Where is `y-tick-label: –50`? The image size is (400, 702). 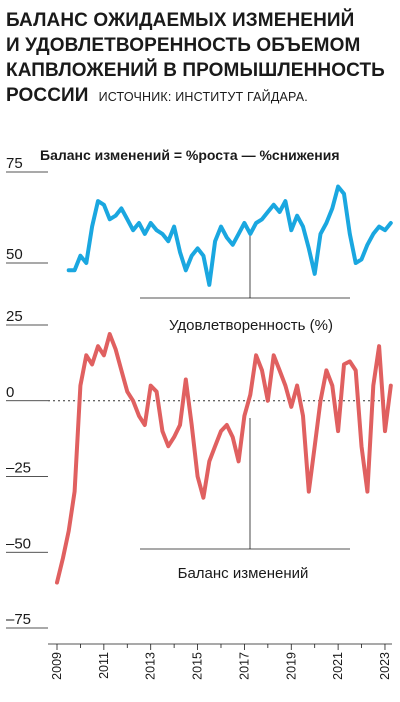
y-tick-label: –50 is located at coordinates (18, 543).